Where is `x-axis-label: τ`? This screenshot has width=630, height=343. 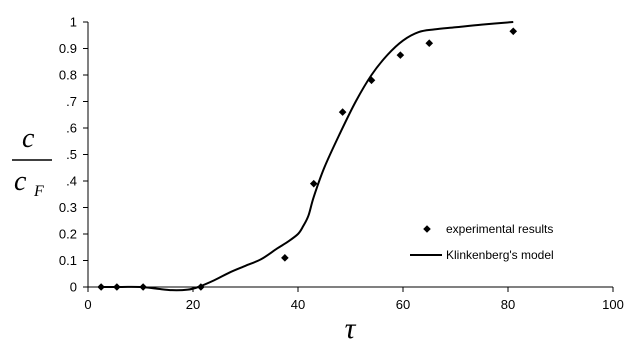
x-axis-label: τ is located at coordinates (351, 327).